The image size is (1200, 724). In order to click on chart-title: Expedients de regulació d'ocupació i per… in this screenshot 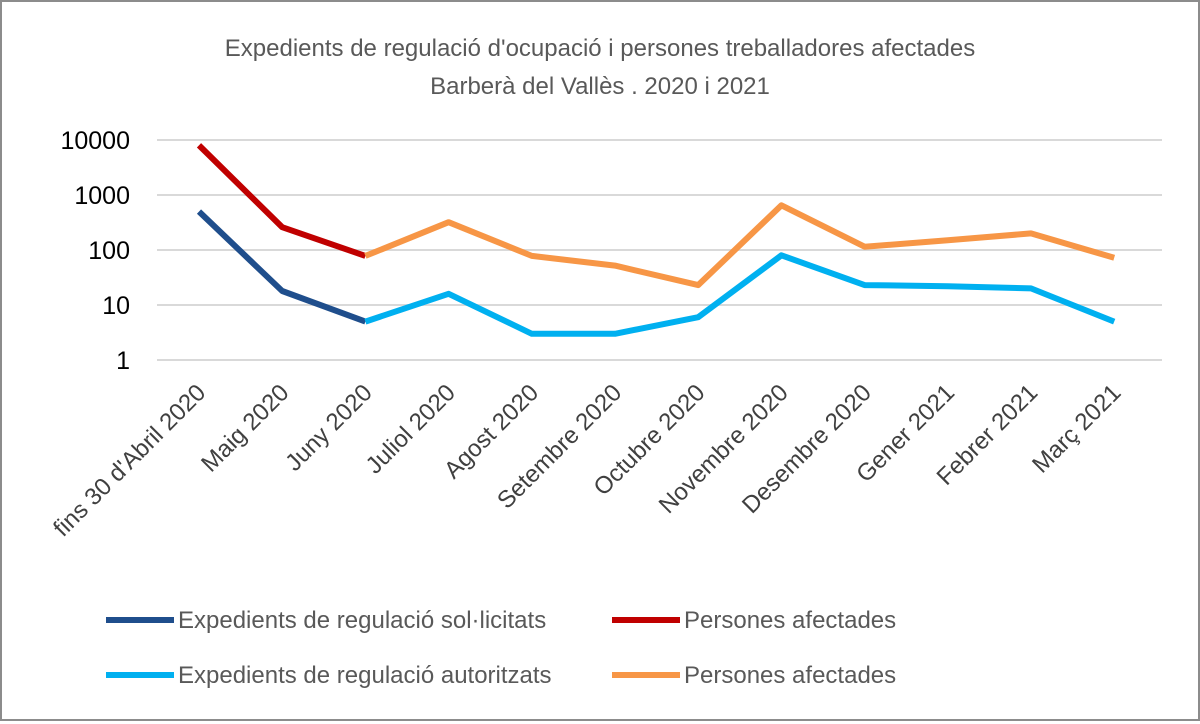, I will do `click(600, 48)`.